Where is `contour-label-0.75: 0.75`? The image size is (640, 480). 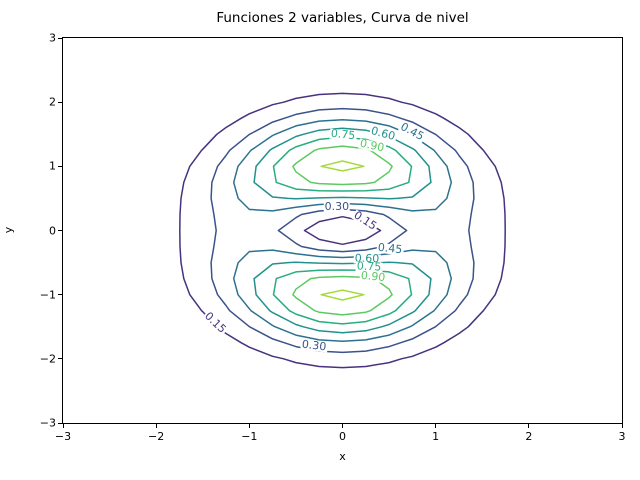
contour-label-0.75: 0.75 is located at coordinates (342, 134).